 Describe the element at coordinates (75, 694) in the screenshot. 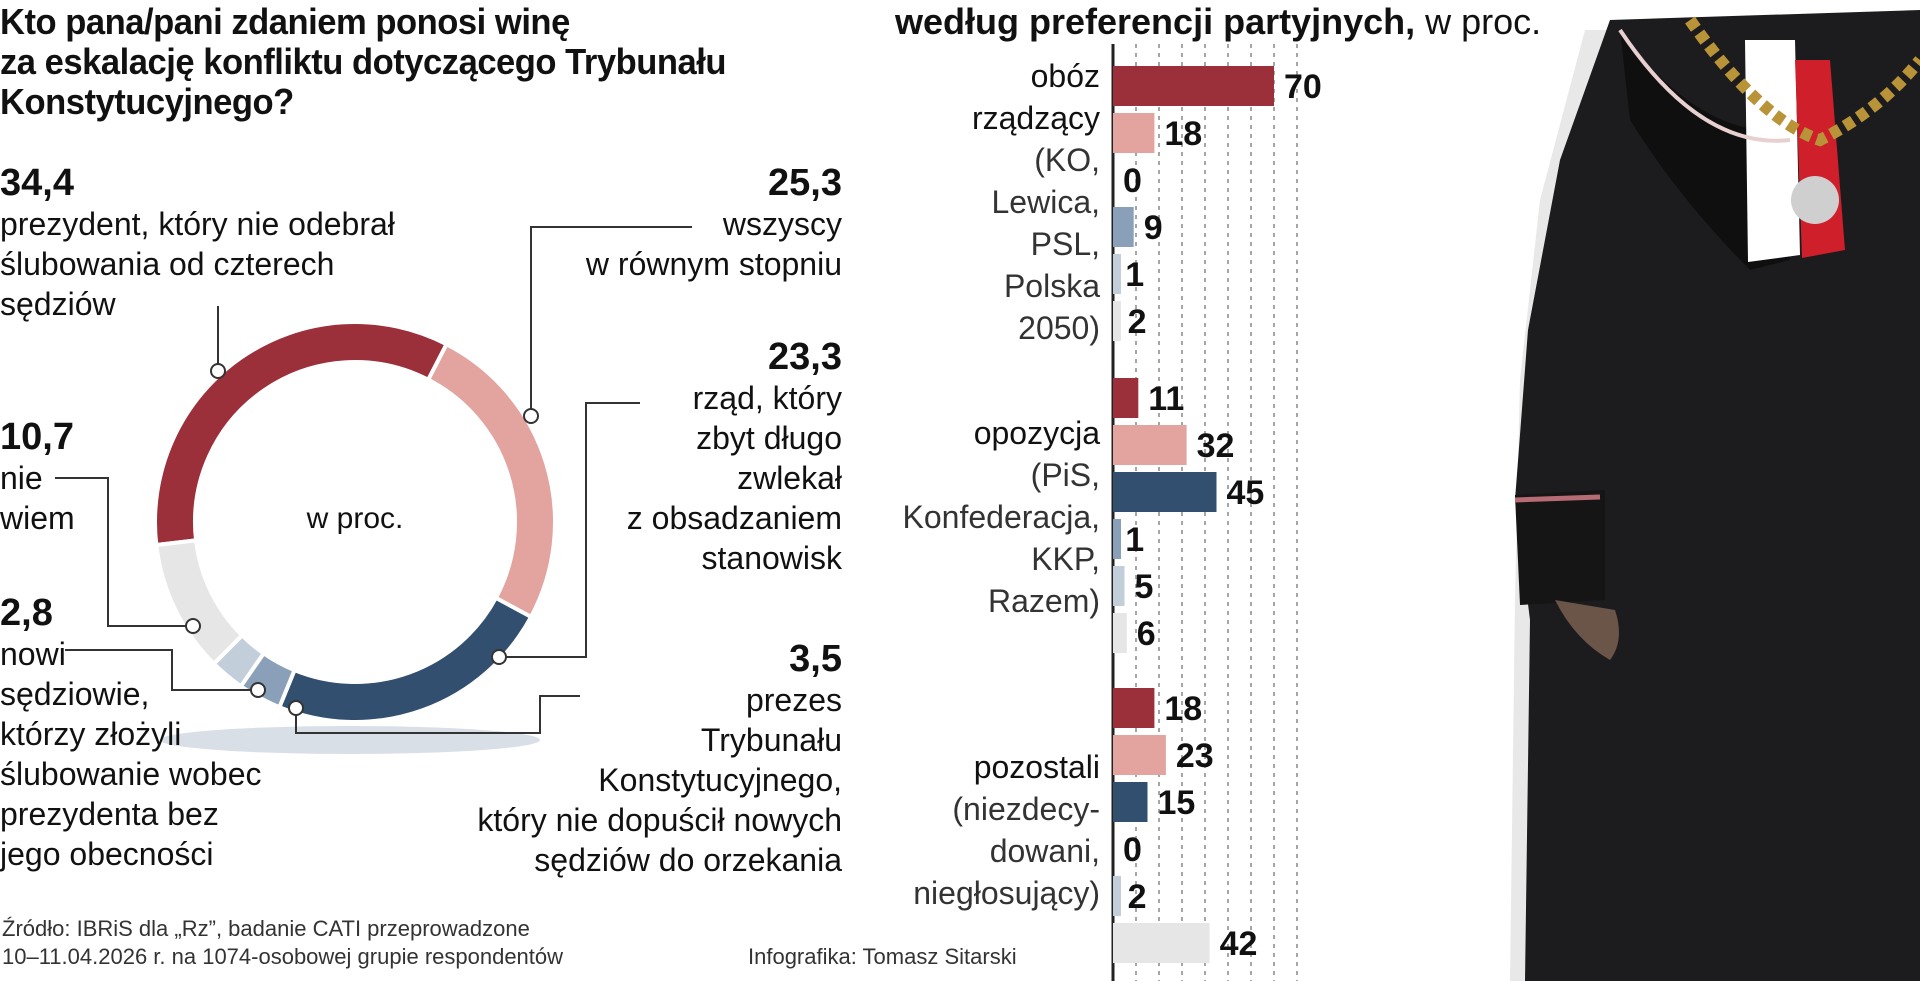

I see `slice-text: sędziowie,` at that location.